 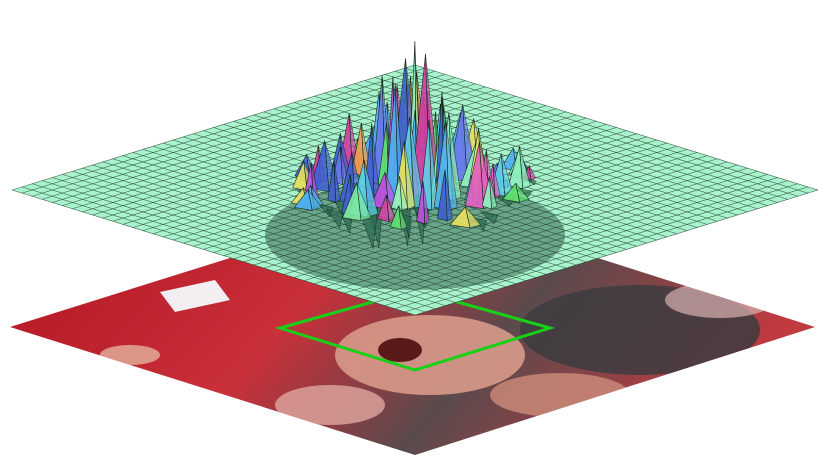 I want to click on image-arm, so click(x=560, y=395).